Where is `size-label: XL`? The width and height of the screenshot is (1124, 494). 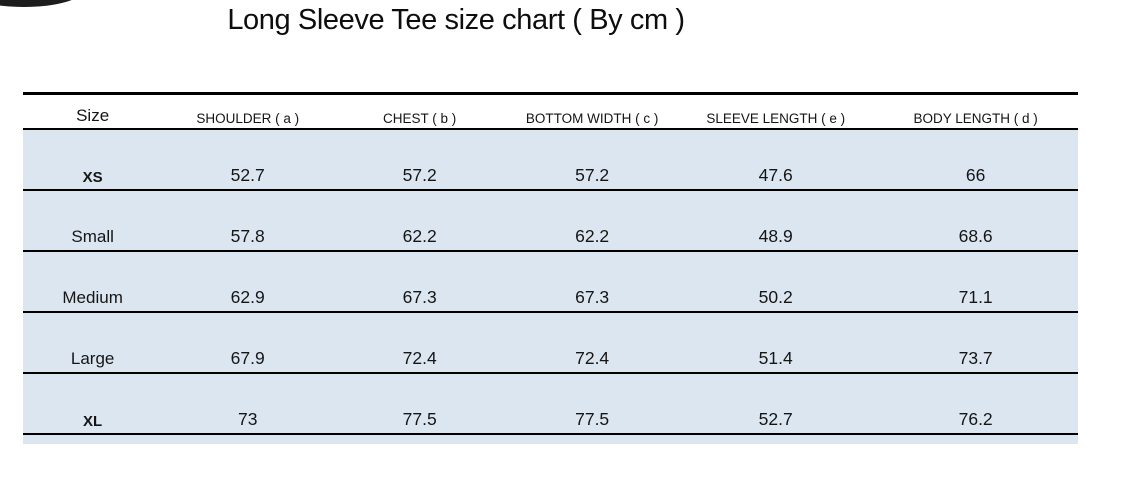 size-label: XL is located at coordinates (93, 404).